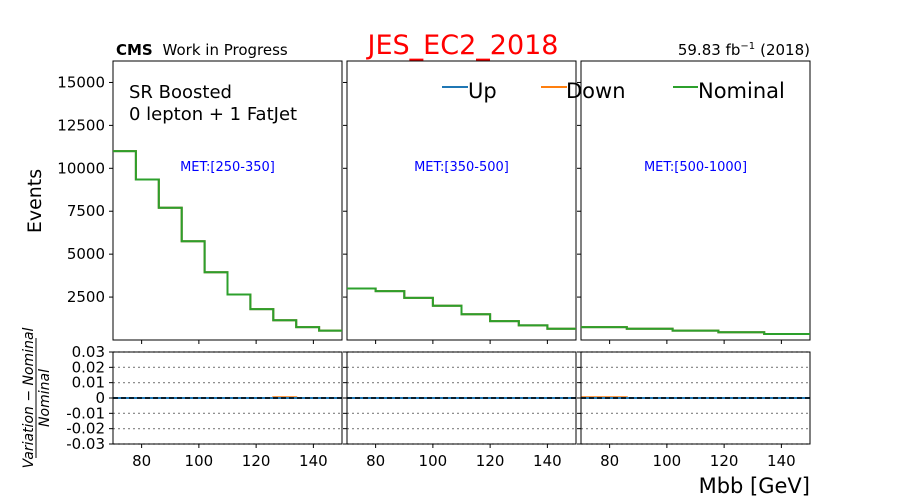  I want to click on legend-label-down: Down, so click(596, 91).